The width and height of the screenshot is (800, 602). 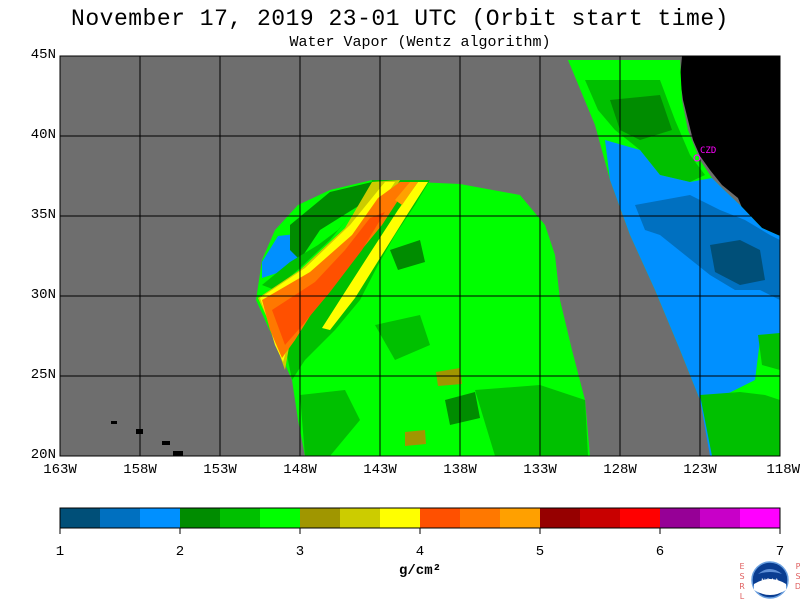 I want to click on logo-letter: D, so click(x=797, y=586).